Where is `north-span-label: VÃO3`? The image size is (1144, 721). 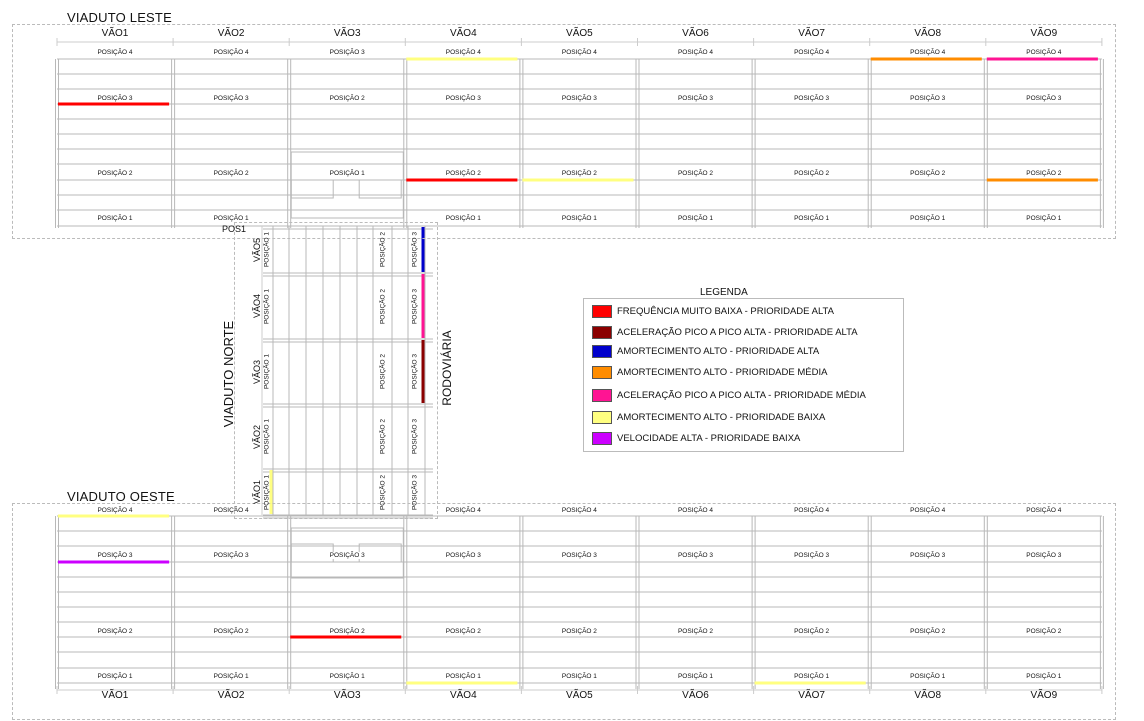
north-span-label: VÃO3 is located at coordinates (257, 371).